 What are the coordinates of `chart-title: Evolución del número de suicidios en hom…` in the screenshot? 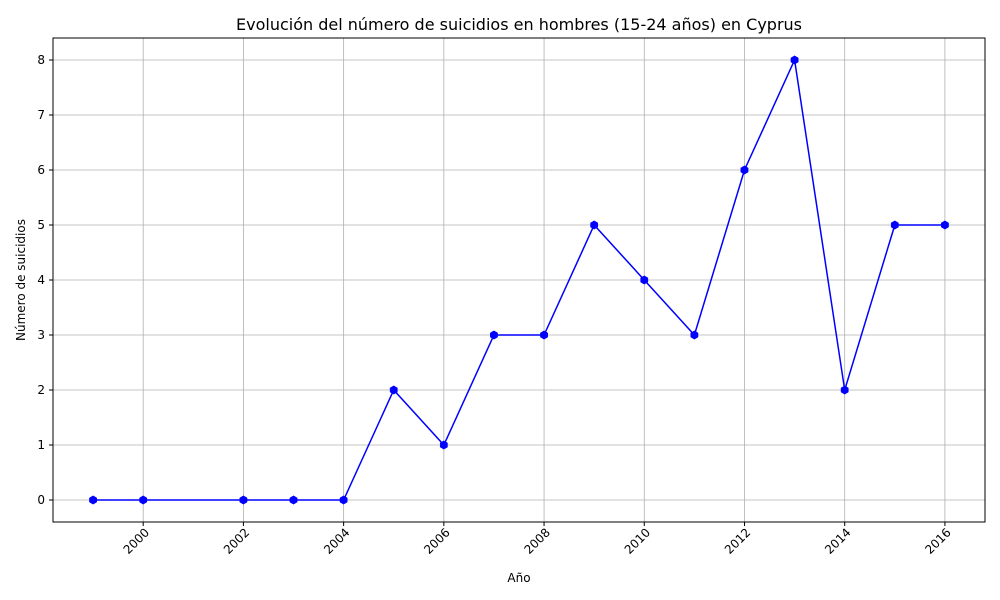 It's located at (519, 24).